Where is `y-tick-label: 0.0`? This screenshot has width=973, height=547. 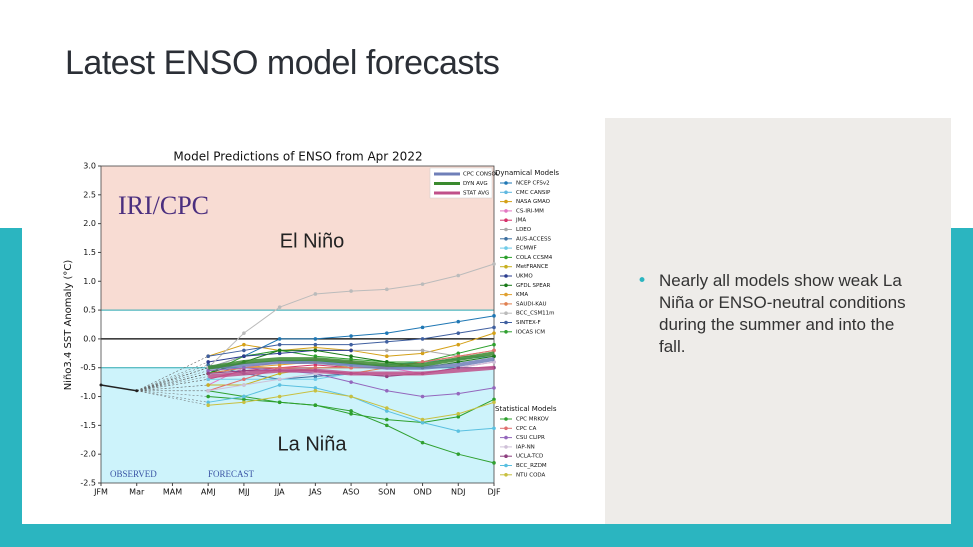 y-tick-label: 0.0 is located at coordinates (89, 338).